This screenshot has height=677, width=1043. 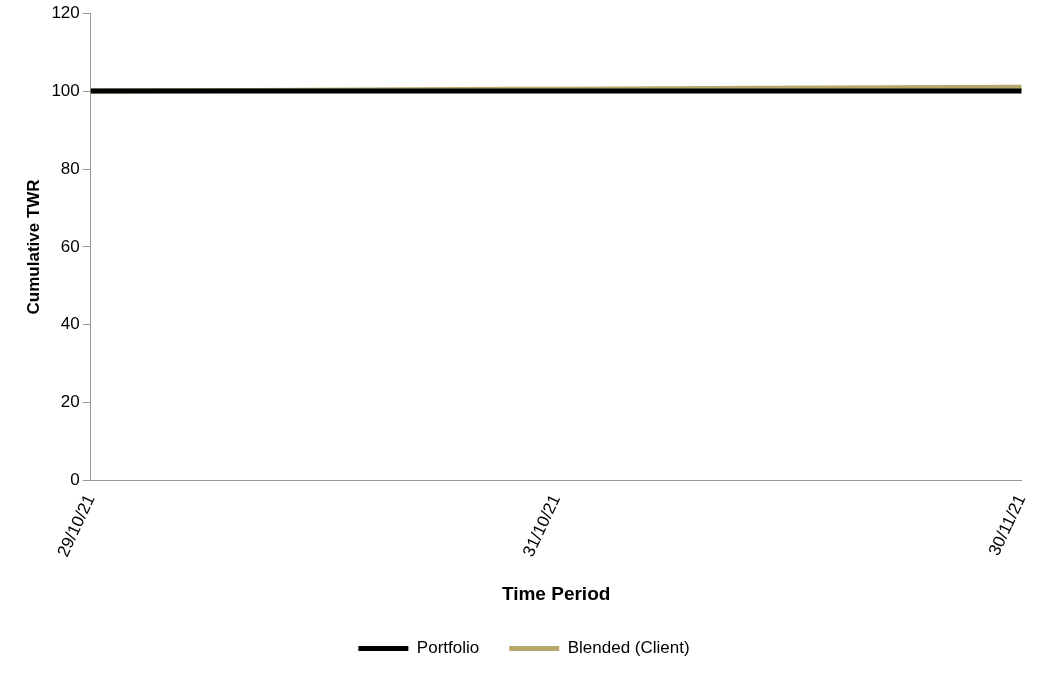 I want to click on legend-label: Portfolio, so click(x=448, y=648).